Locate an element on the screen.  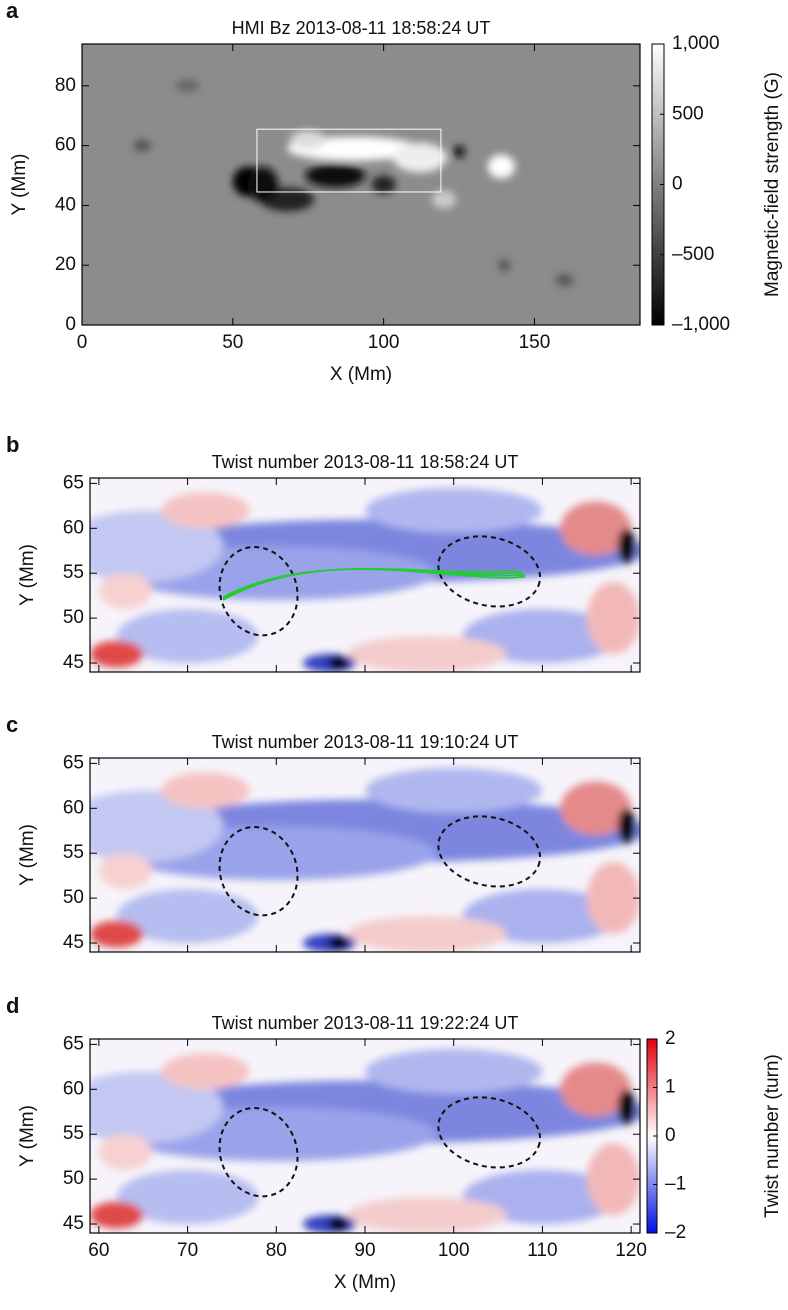
y-tick-label: 50 is located at coordinates (73, 617).